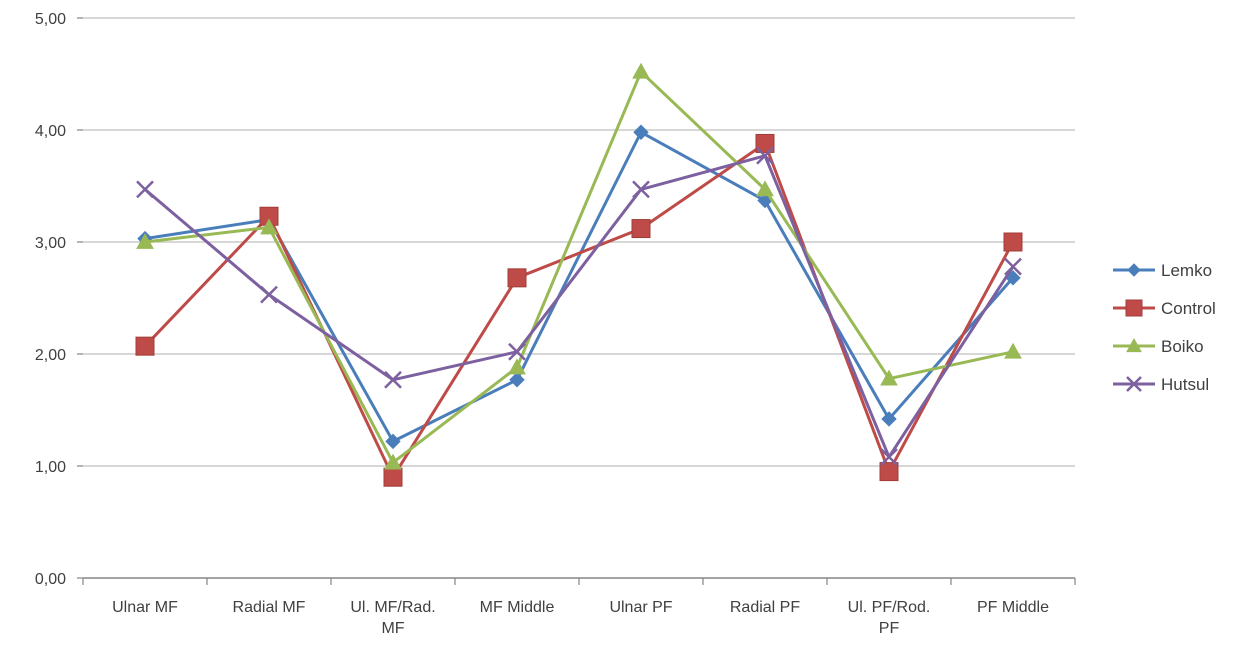  I want to click on x-tick-label-line: PF Middle, so click(1013, 607).